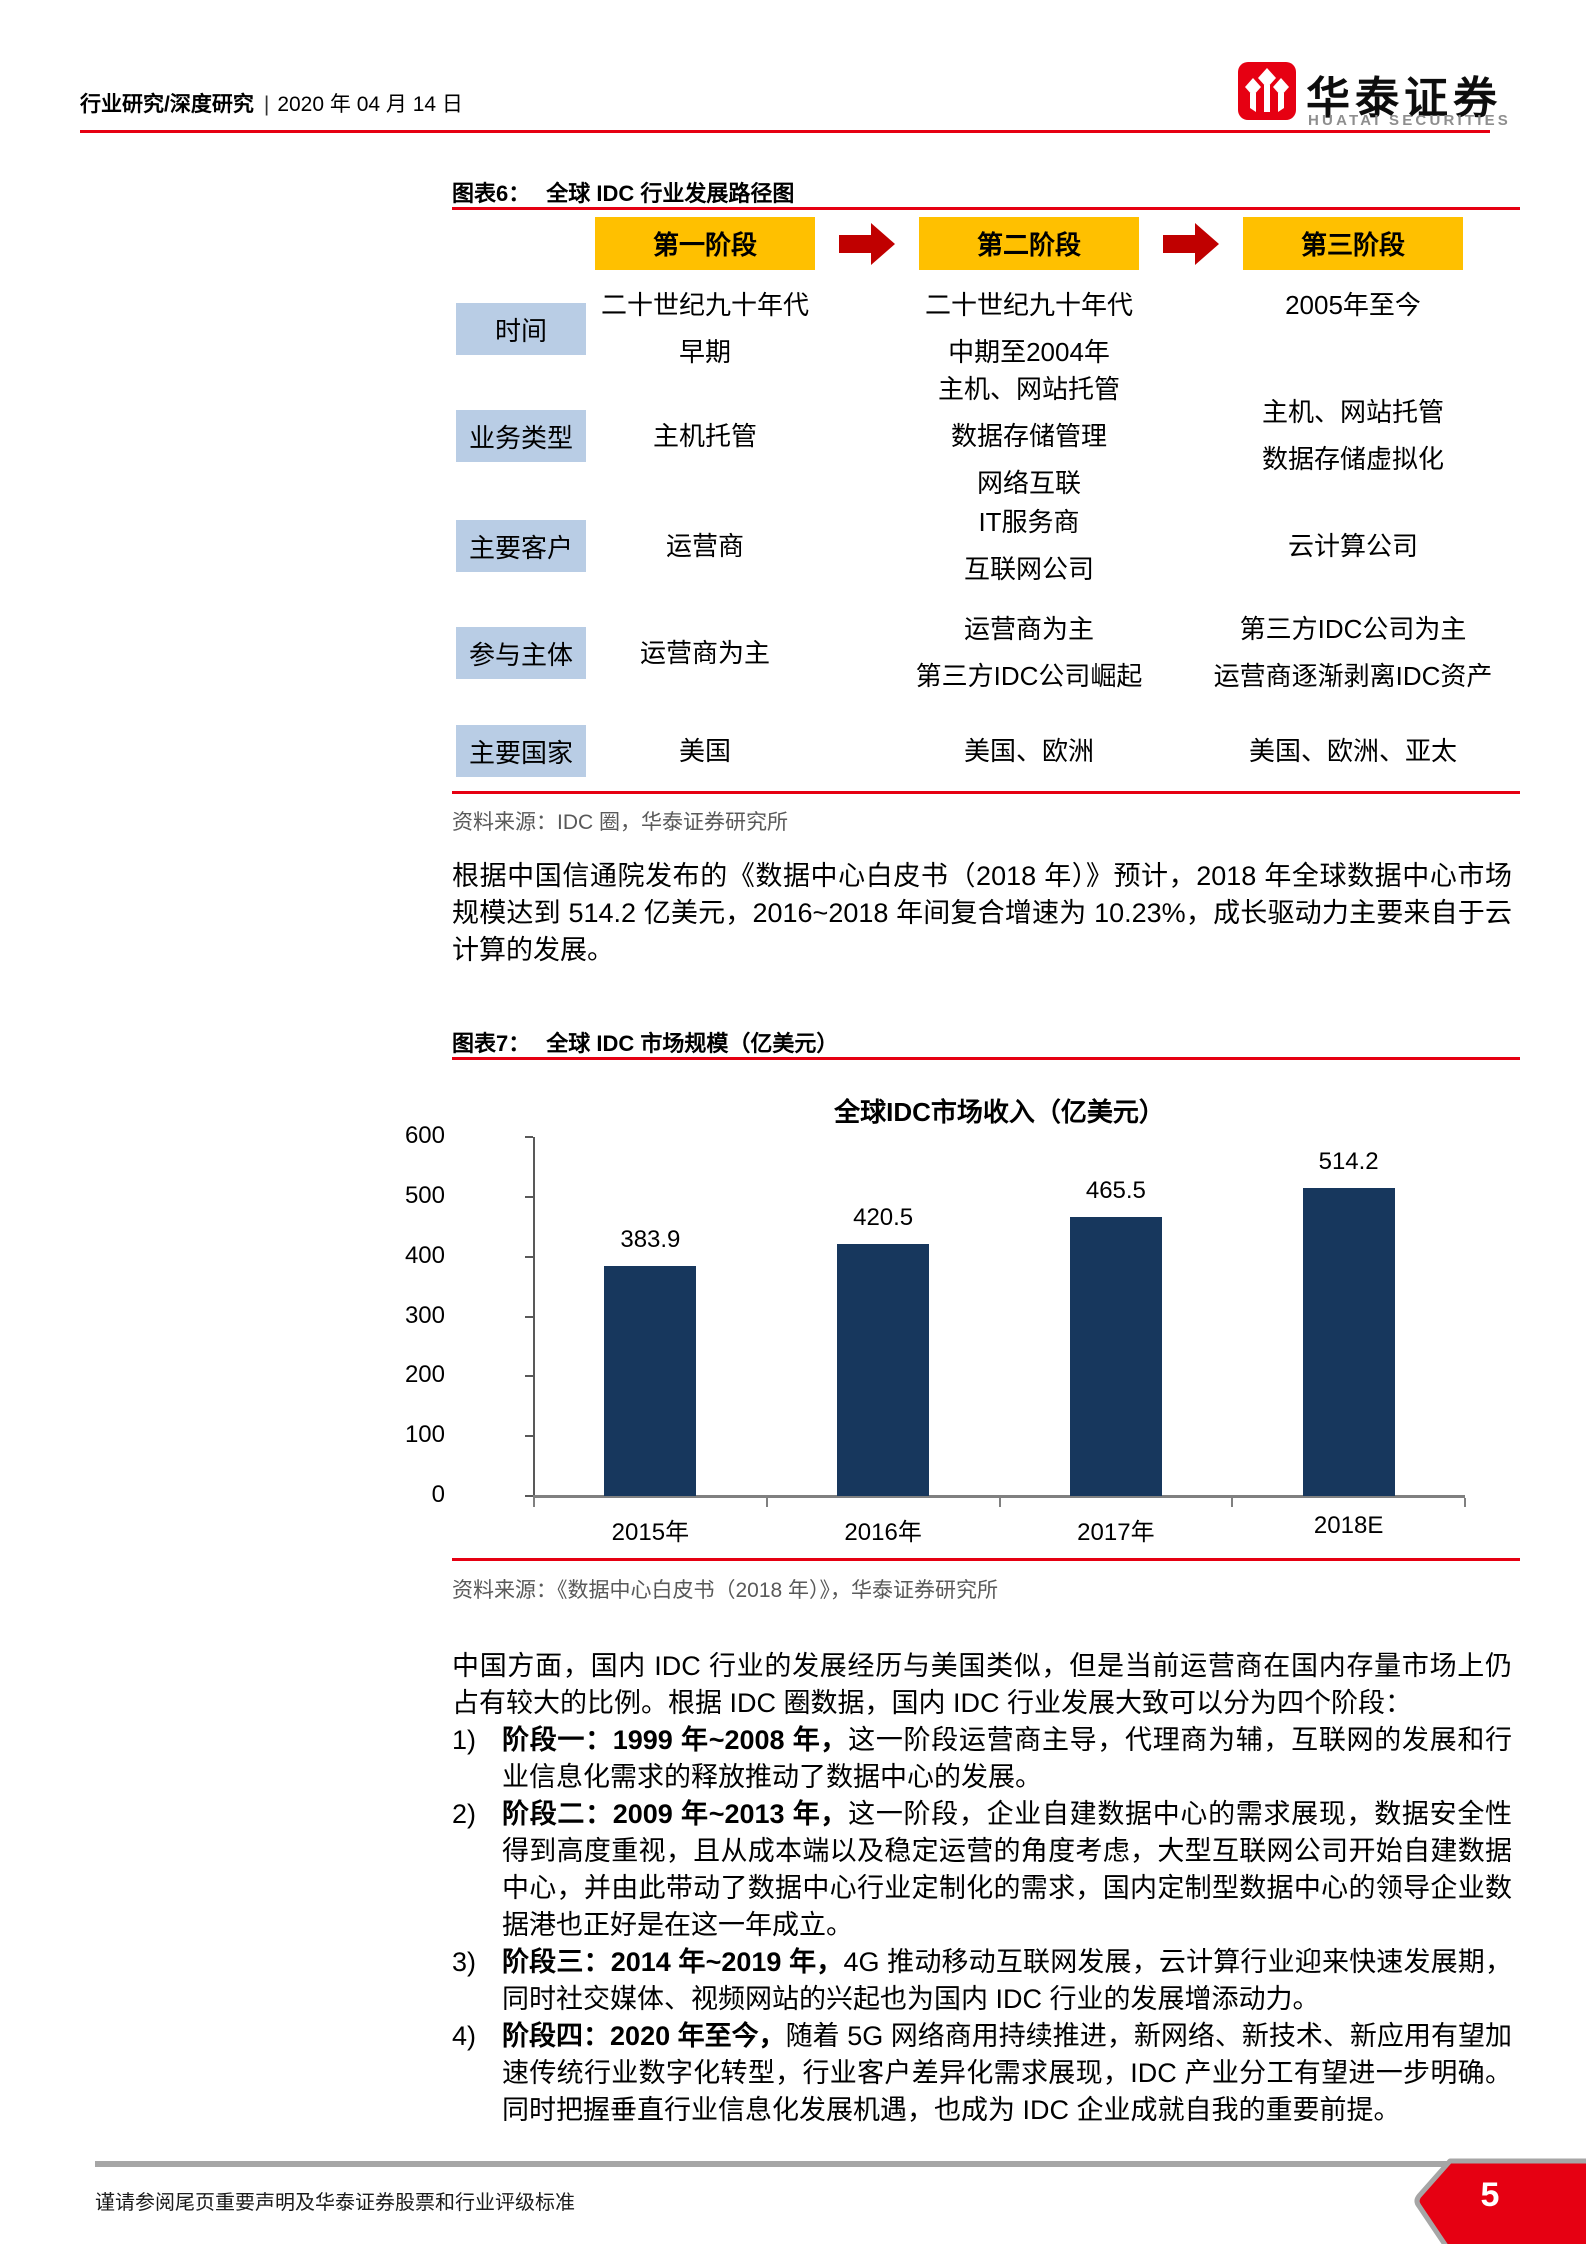  Describe the element at coordinates (675, 1740) in the screenshot. I see `list-item-lead: 阶段一：1999 年~2008 年，` at that location.